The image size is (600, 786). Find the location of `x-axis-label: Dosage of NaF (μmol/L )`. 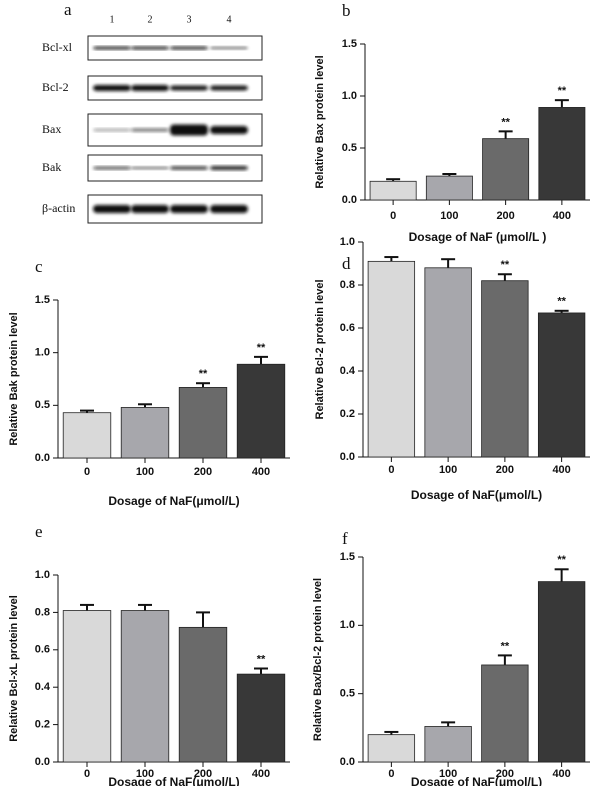

x-axis-label: Dosage of NaF (μmol/L ) is located at coordinates (478, 237).